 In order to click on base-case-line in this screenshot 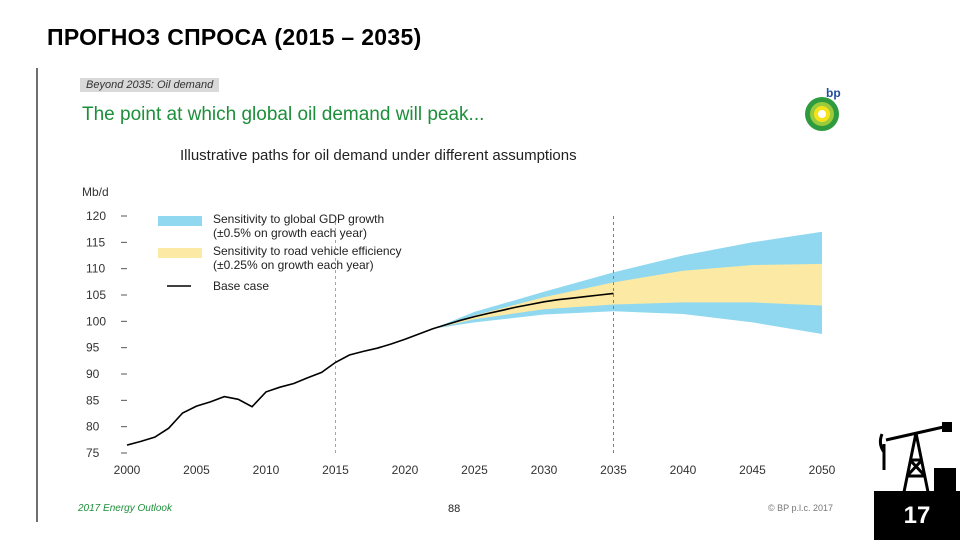, I will do `click(370, 369)`.